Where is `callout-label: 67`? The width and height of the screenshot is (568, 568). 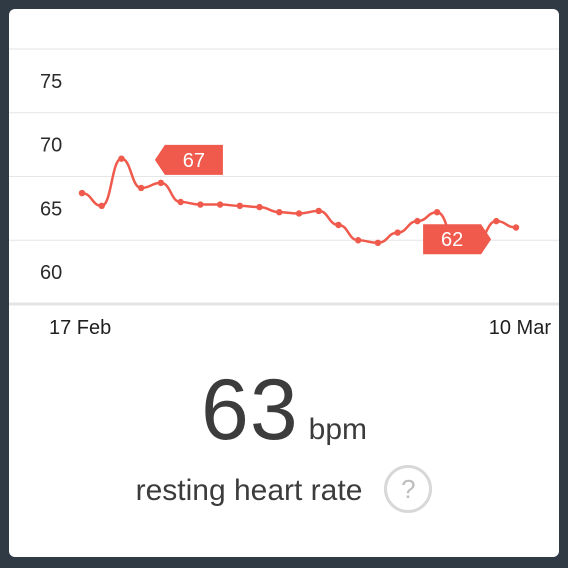 callout-label: 67 is located at coordinates (194, 161).